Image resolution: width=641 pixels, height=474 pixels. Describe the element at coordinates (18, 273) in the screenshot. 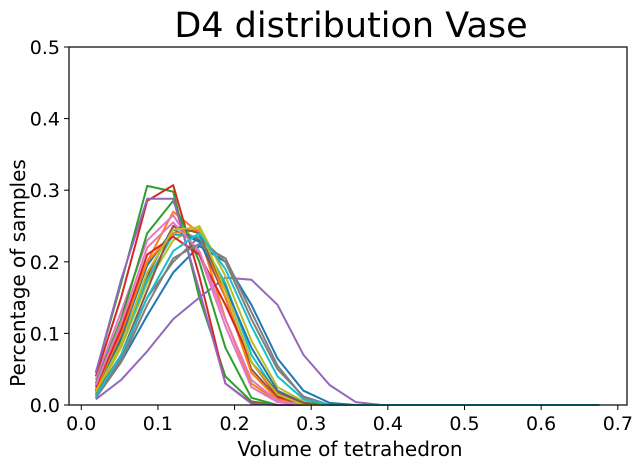

I see `y-axis-label: Percentage of samples` at that location.